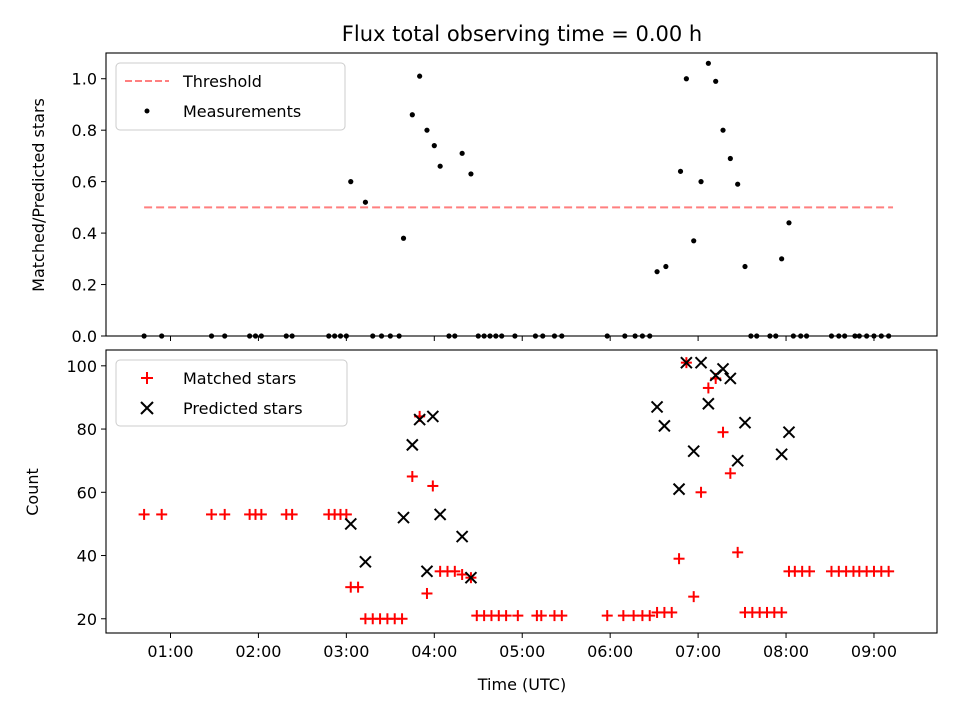  Describe the element at coordinates (242, 111) in the screenshot. I see `measurements-legend-label: Measurements` at that location.